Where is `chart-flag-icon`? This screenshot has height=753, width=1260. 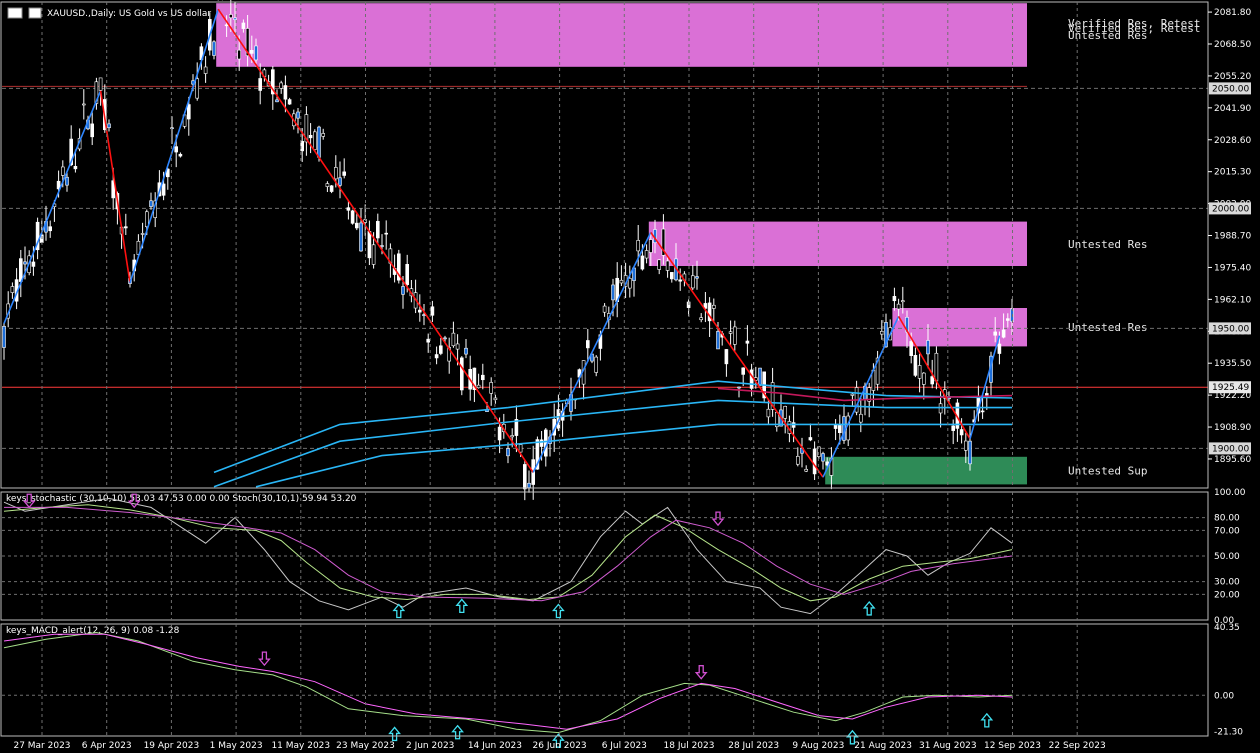
chart-flag-icon is located at coordinates (35, 13).